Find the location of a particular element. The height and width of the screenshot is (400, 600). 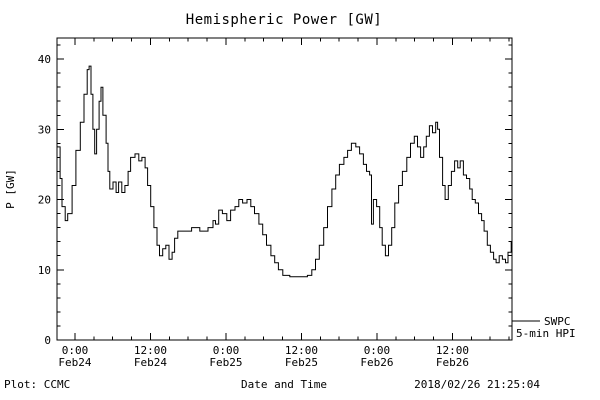

footer-timestamp: 2018/02/26 21:25:04 is located at coordinates (477, 384).